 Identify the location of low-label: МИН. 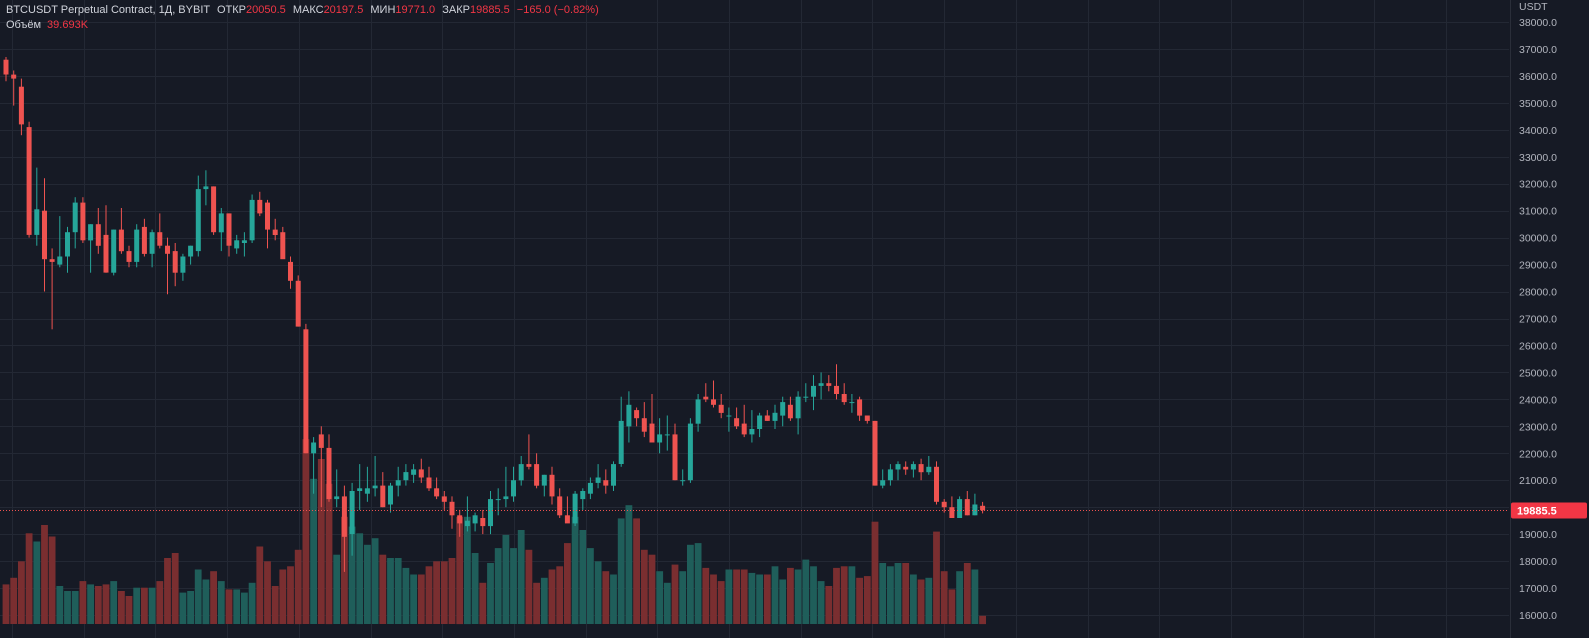
(383, 10).